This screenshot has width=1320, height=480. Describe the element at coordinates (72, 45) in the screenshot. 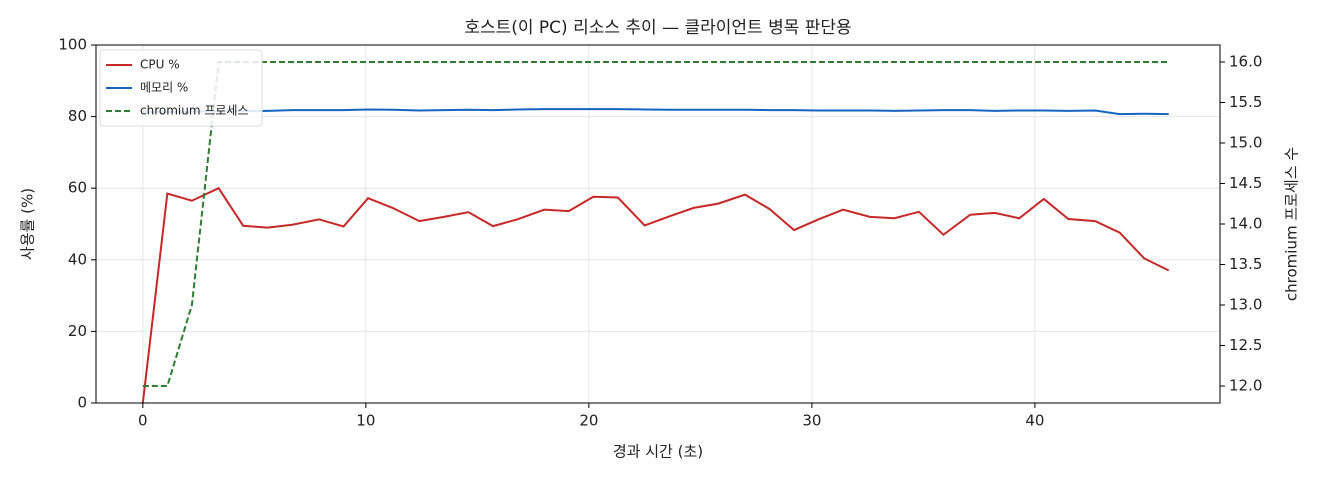

I see `y-tick-label: 100` at that location.